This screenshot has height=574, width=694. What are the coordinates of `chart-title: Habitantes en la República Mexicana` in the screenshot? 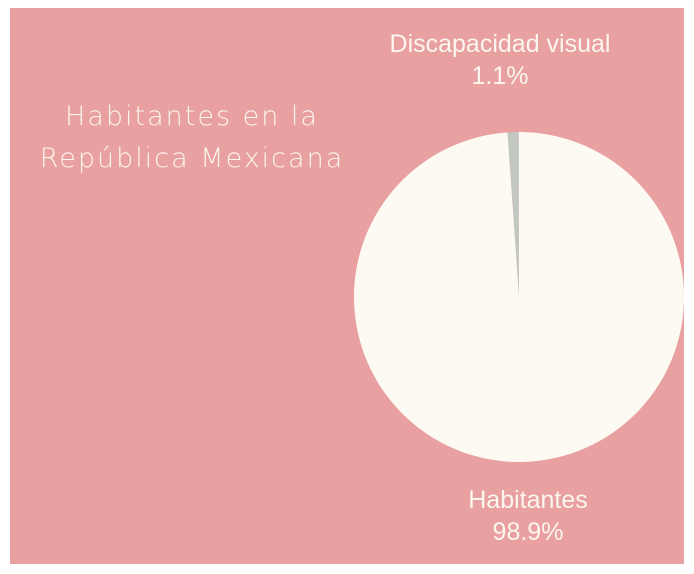 It's located at (192, 138).